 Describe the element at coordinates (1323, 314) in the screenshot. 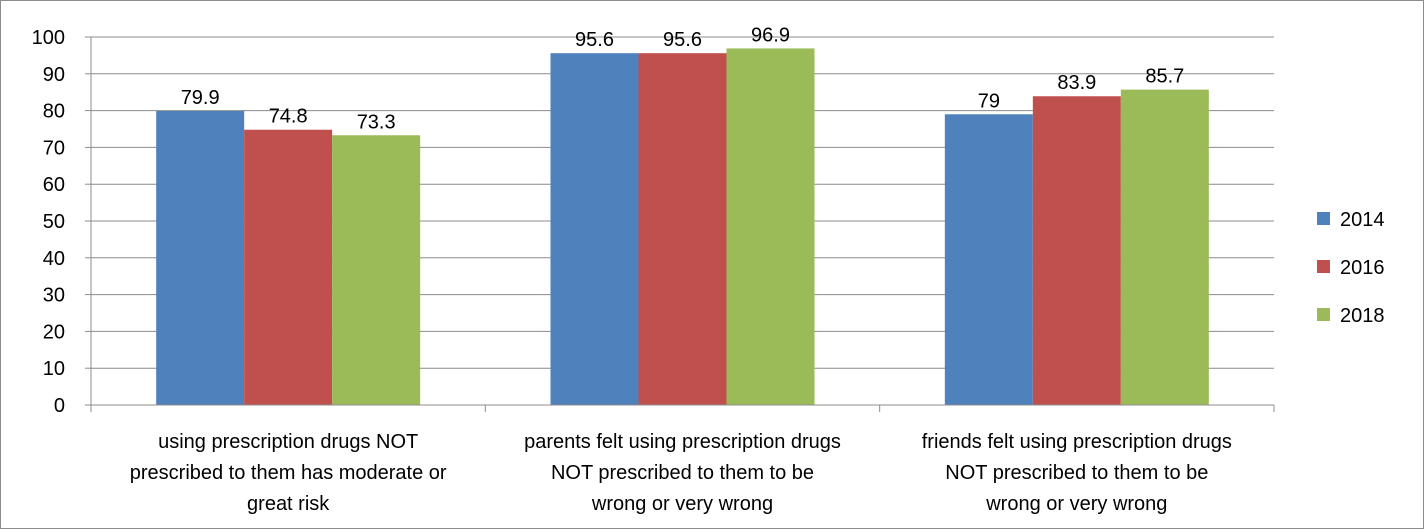

I see `legend-swatch-2018` at that location.